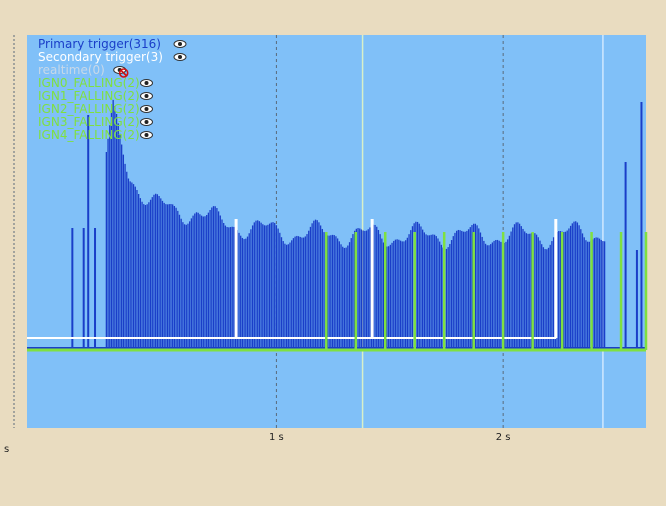 The width and height of the screenshot is (666, 506). What do you see at coordinates (6, 449) in the screenshot?
I see `x-unit-label: s` at bounding box center [6, 449].